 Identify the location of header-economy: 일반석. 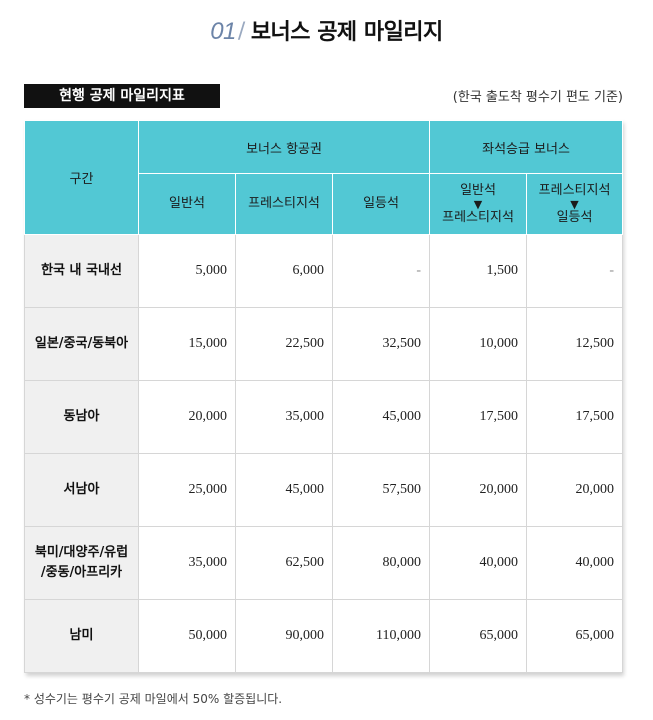
(187, 204).